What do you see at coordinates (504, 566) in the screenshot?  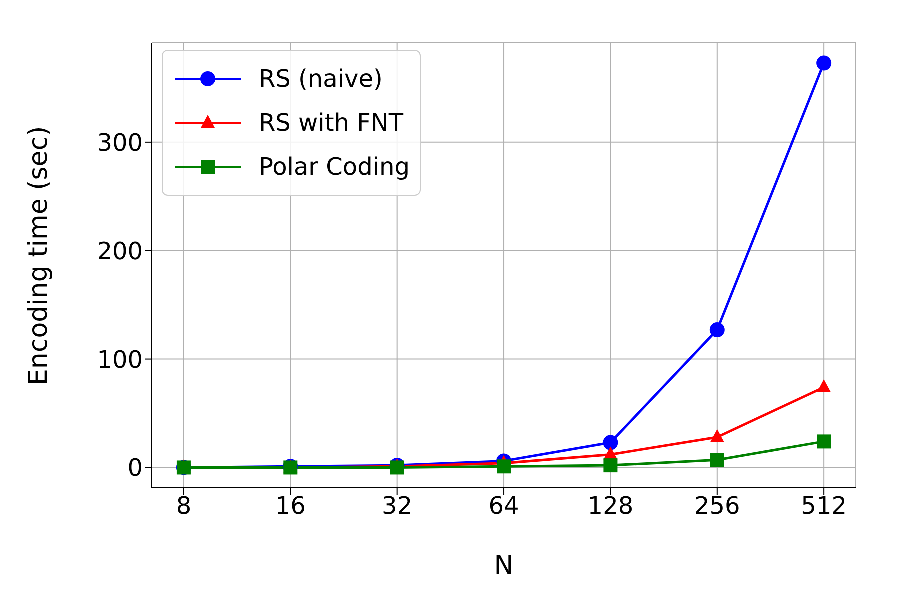 I see `x-axis-title: N` at bounding box center [504, 566].